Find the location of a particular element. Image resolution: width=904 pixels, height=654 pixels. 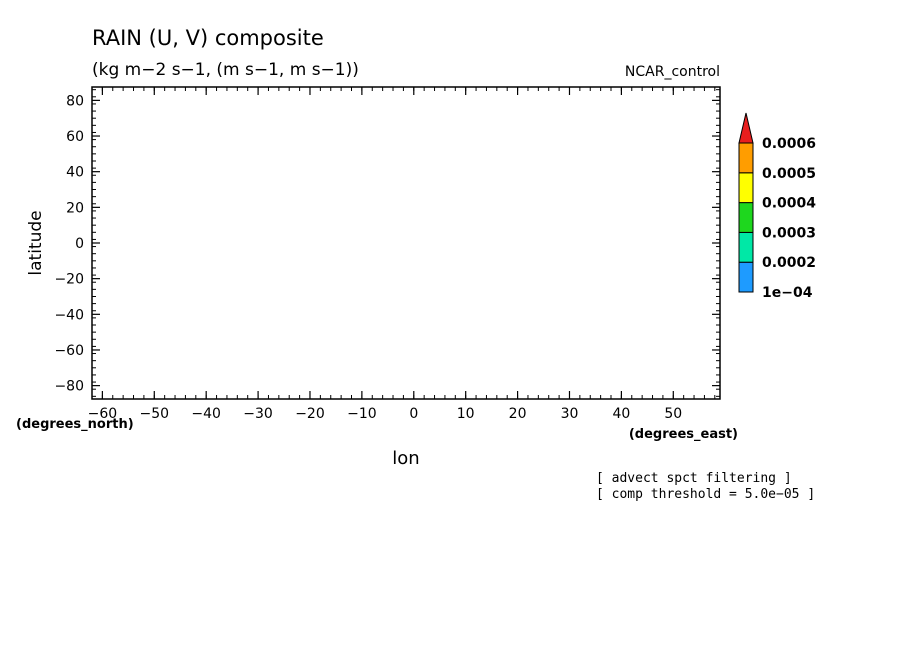

colorbar-level-label: 0.0006 is located at coordinates (789, 144).